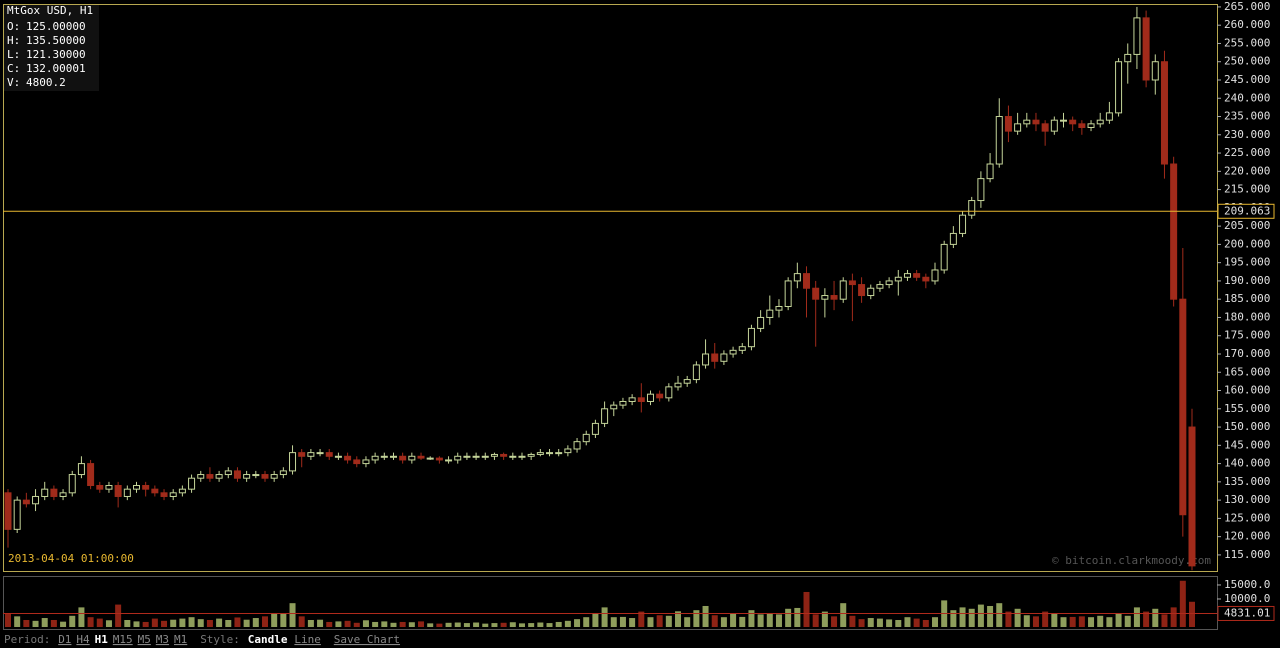 The width and height of the screenshot is (1280, 648). I want to click on period-option: M1, so click(180, 639).